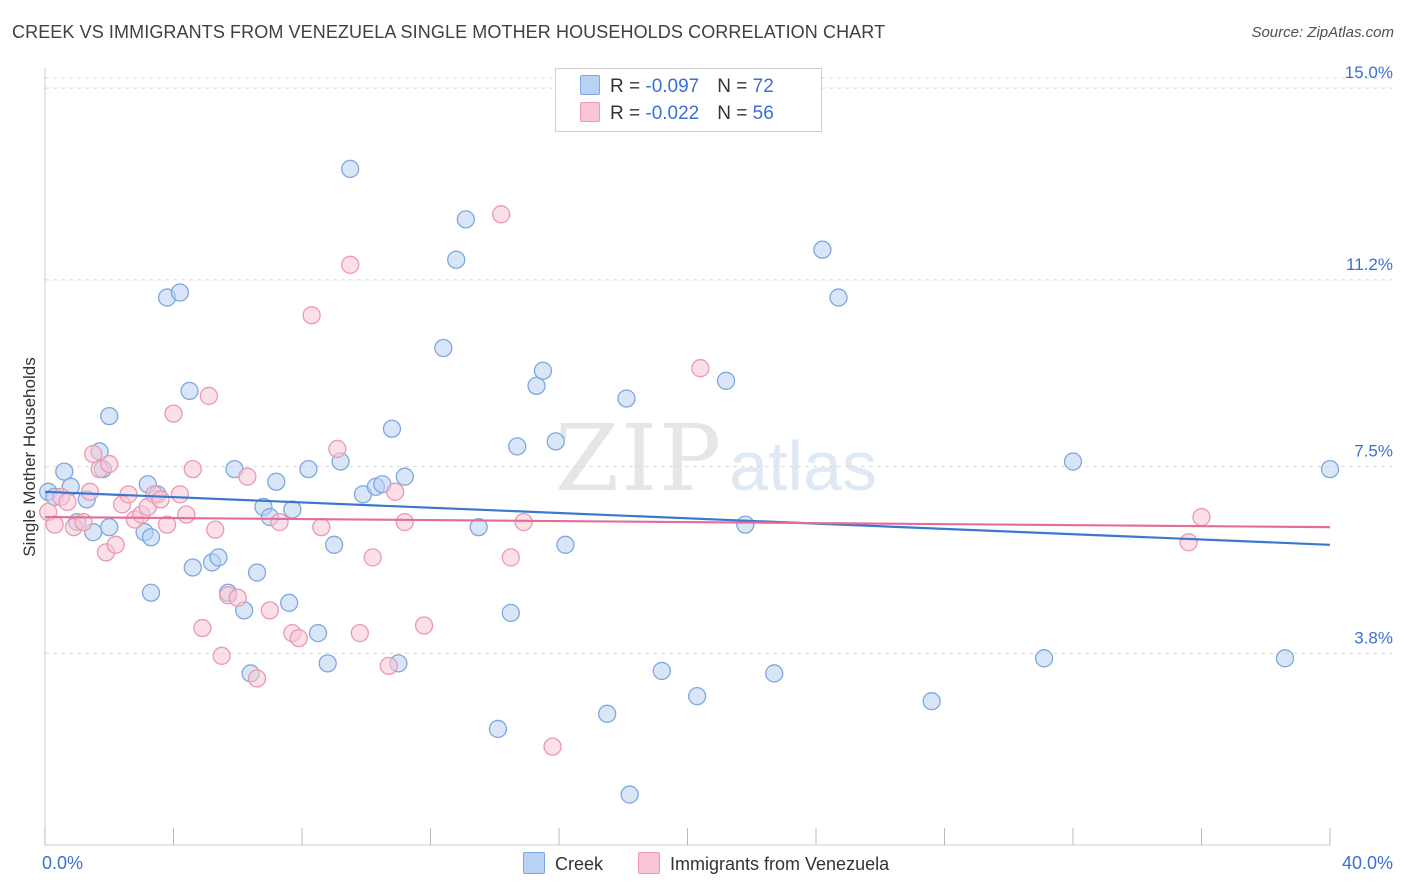 The height and width of the screenshot is (892, 1406). Describe the element at coordinates (1322, 32) in the screenshot. I see `source-label: Source: ZipAtlas.com` at that location.